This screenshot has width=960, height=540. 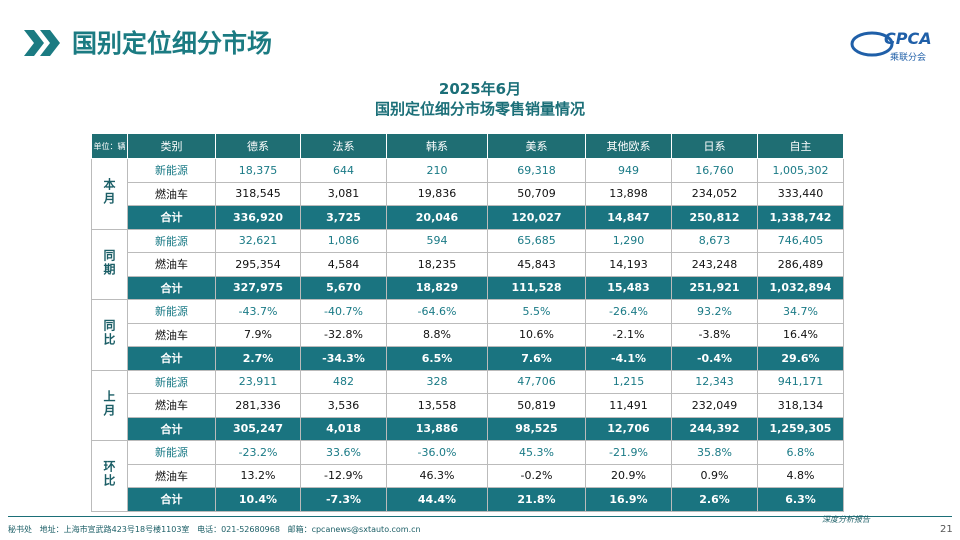 I want to click on cell: 305,247, so click(x=258, y=428).